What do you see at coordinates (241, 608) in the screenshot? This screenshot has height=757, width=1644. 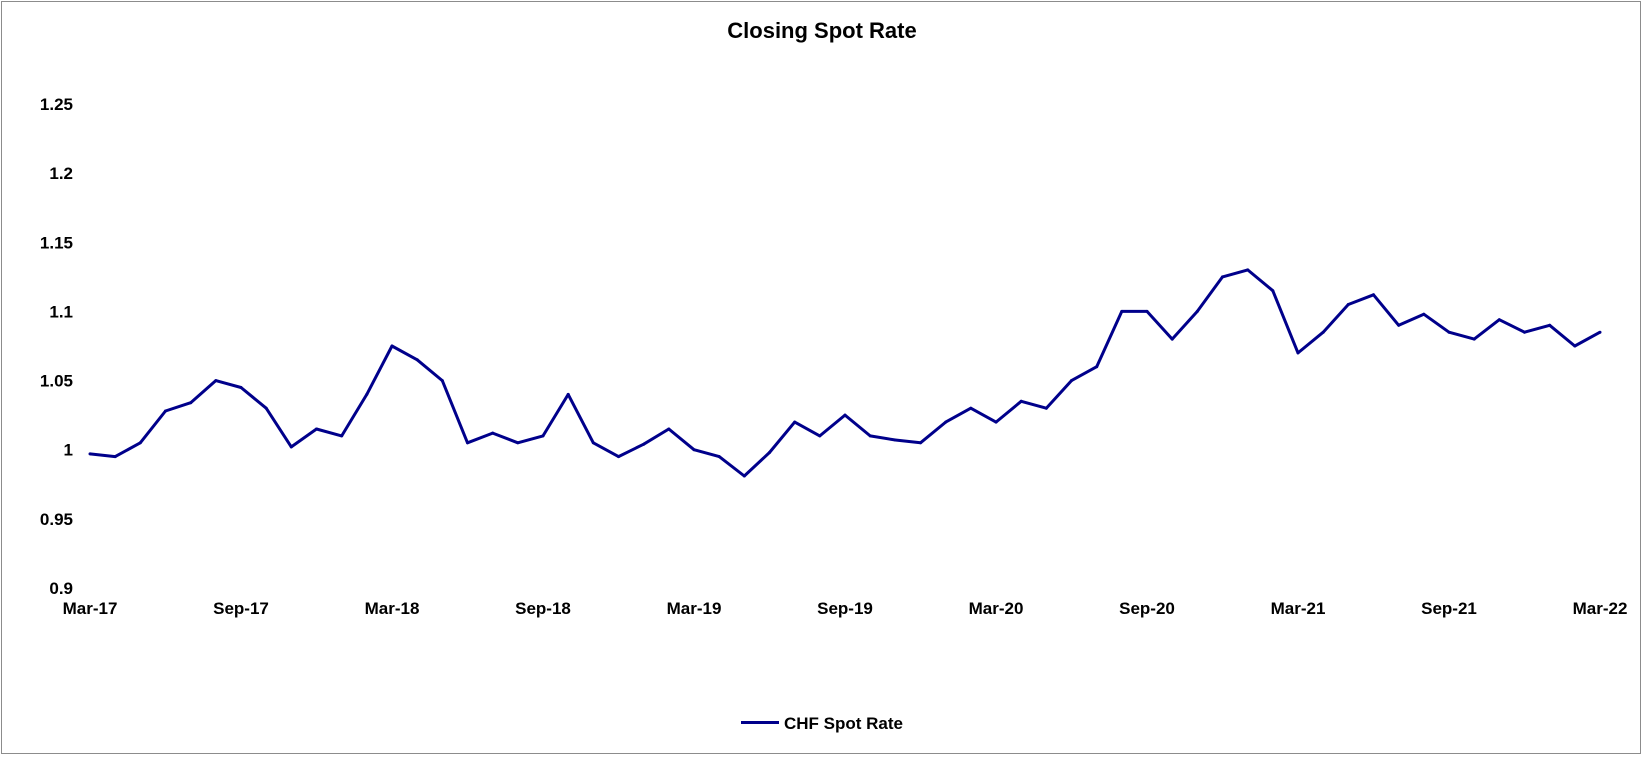 I see `x-tick-label: Sep-17` at bounding box center [241, 608].